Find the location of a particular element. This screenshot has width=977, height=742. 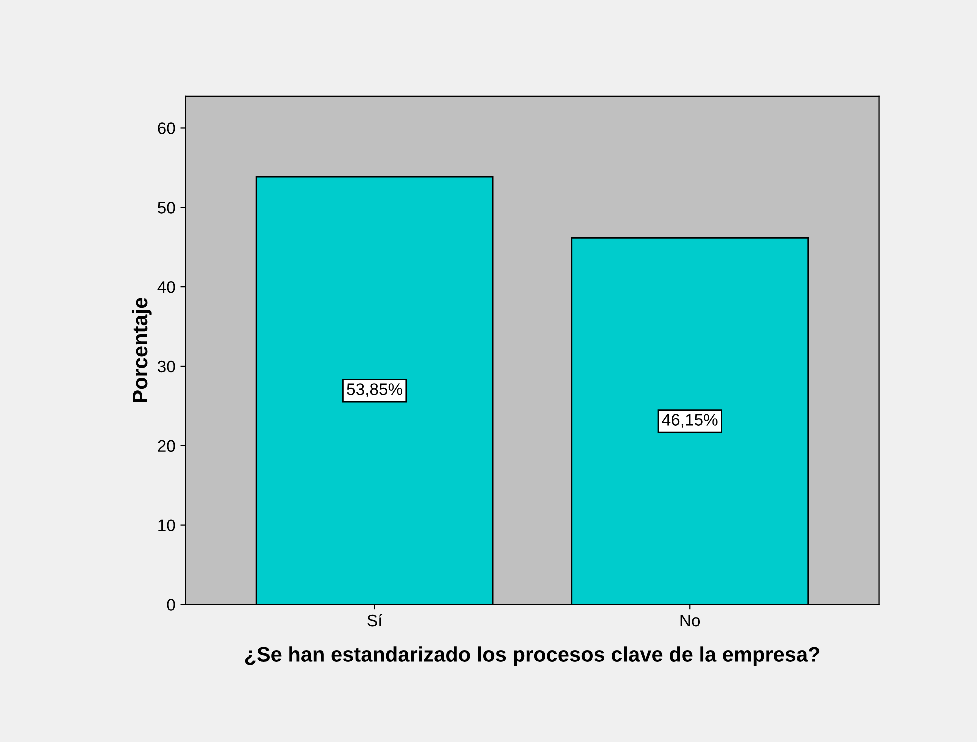

data-label: 46,15% is located at coordinates (690, 421).